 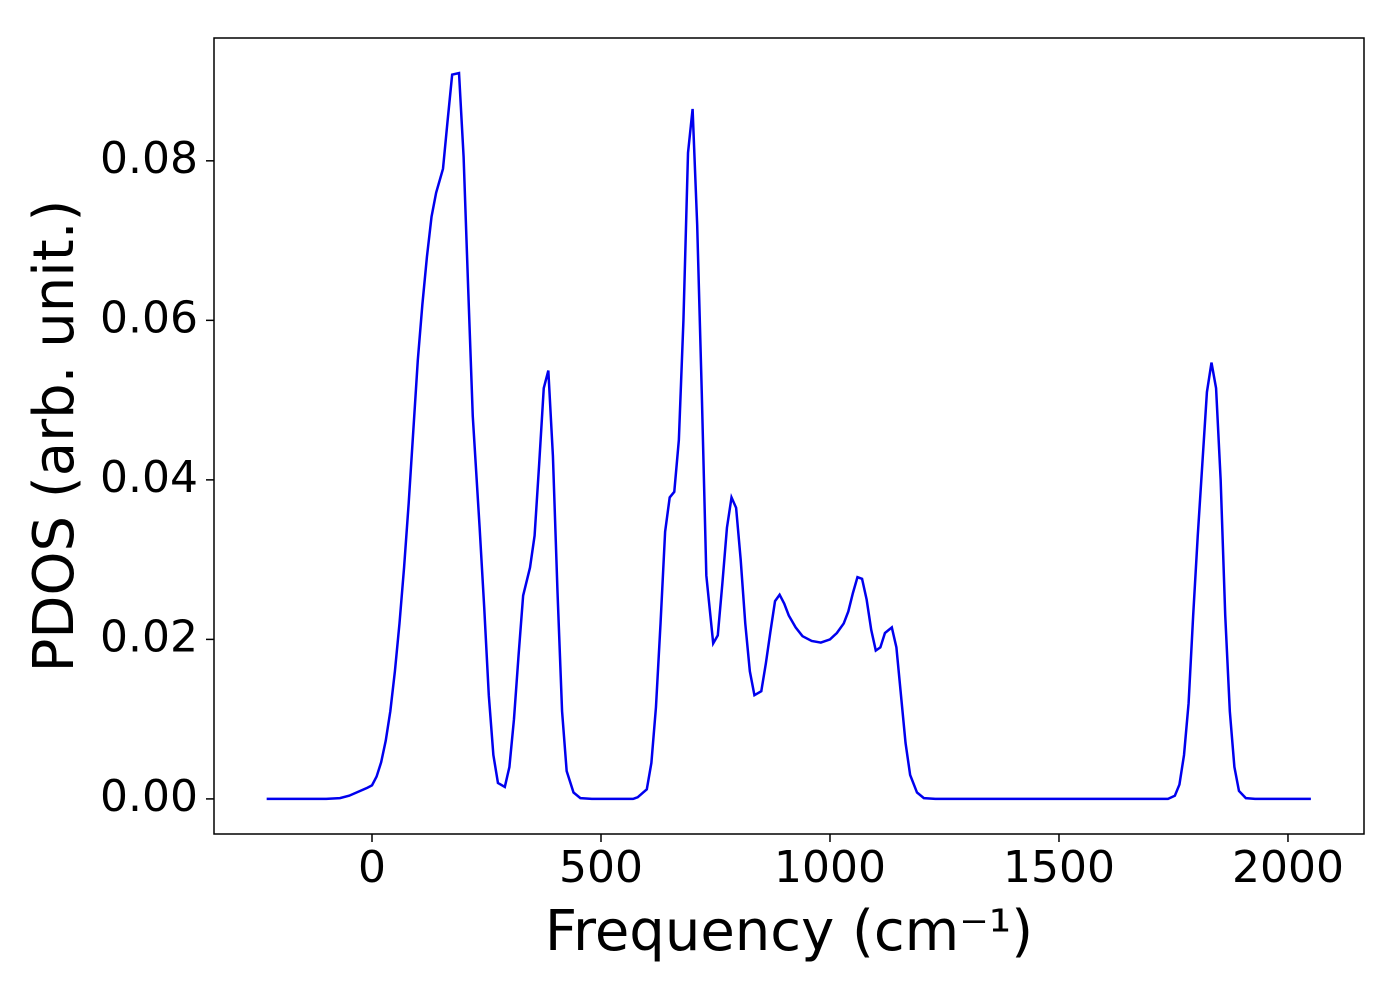 What do you see at coordinates (149, 796) in the screenshot?
I see `y-tick-label: 0.00` at bounding box center [149, 796].